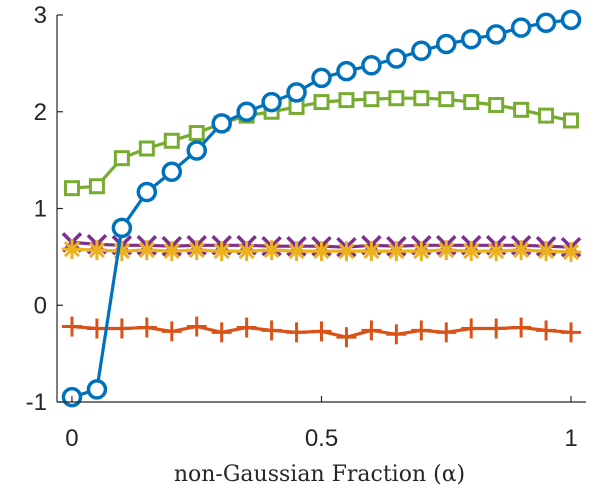 The width and height of the screenshot is (598, 492). I want to click on x-tick-label: 0, so click(71, 438).